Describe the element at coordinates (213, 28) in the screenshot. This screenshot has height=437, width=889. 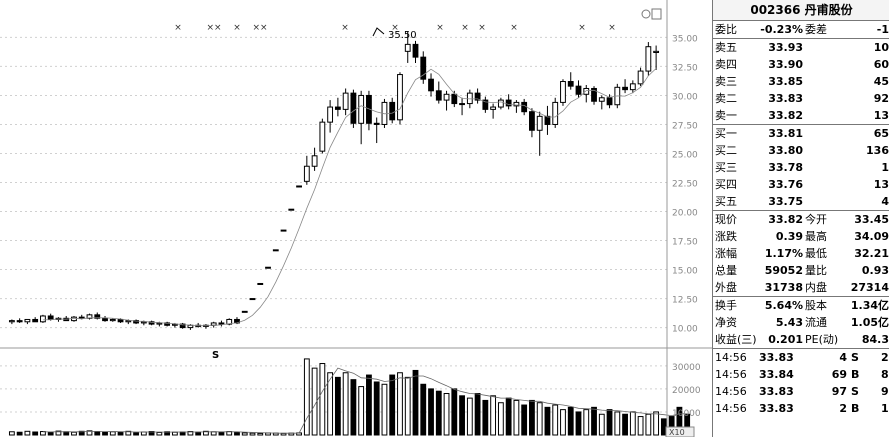
I see `top-marker: ××` at that location.